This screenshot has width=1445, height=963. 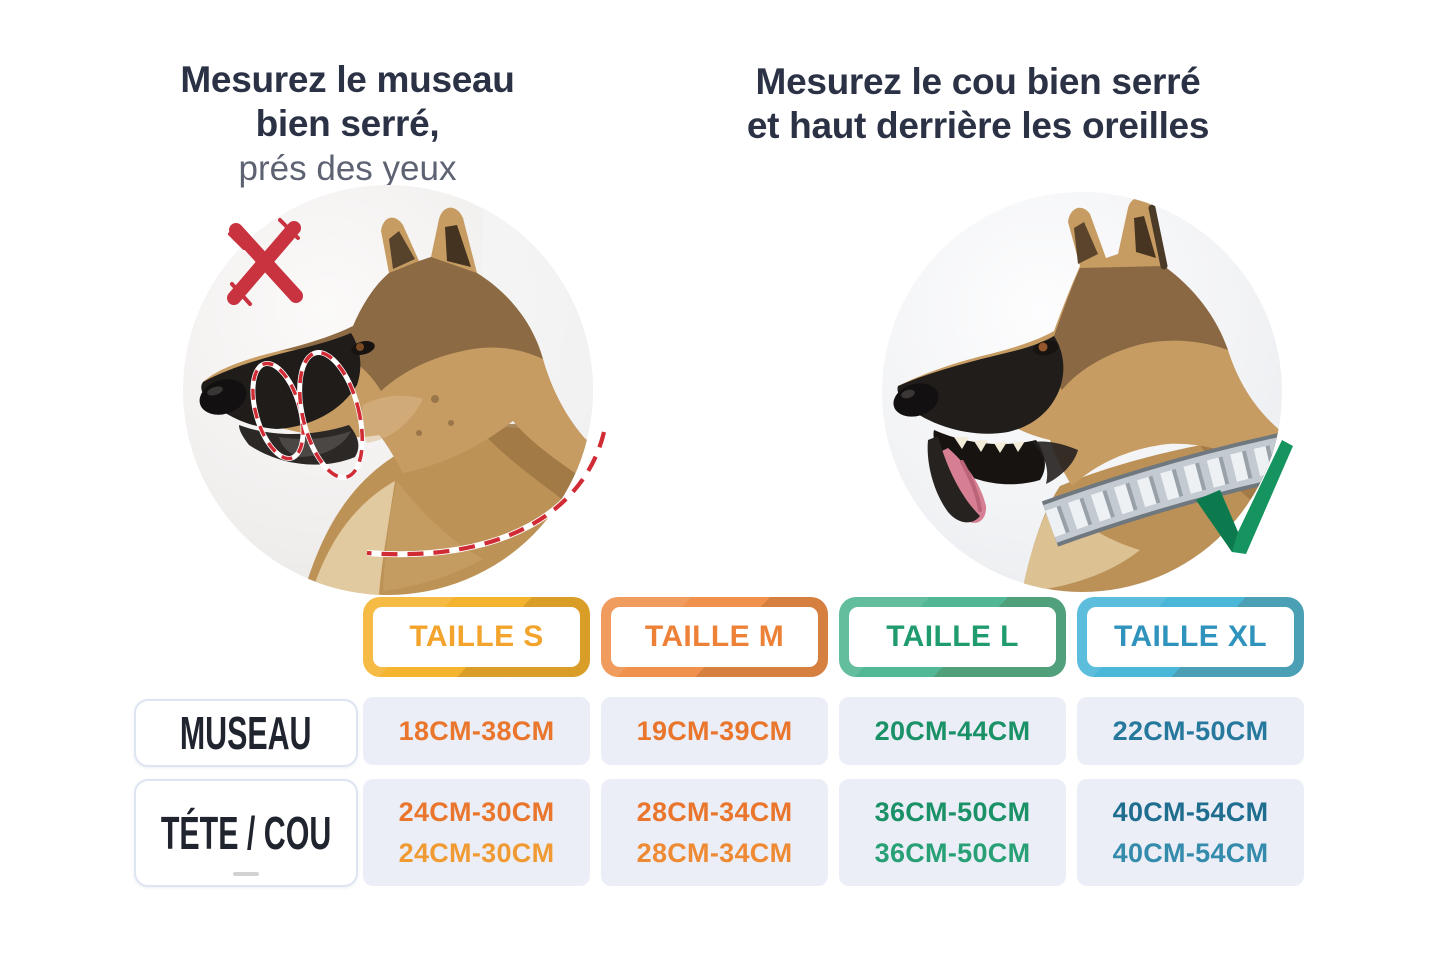 I want to click on badge-inner: TAILLE S, so click(x=476, y=637).